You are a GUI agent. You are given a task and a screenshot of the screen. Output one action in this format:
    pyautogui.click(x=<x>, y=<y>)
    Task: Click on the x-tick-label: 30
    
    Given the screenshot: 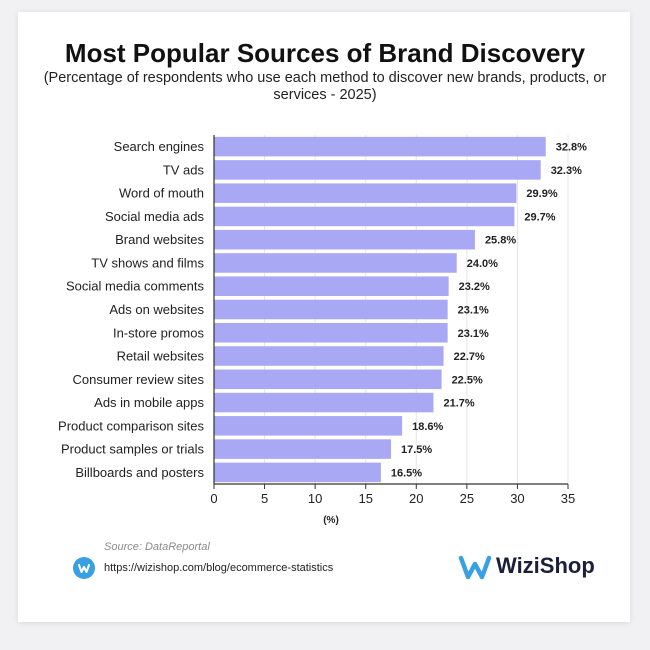 What is the action you would take?
    pyautogui.click(x=517, y=498)
    